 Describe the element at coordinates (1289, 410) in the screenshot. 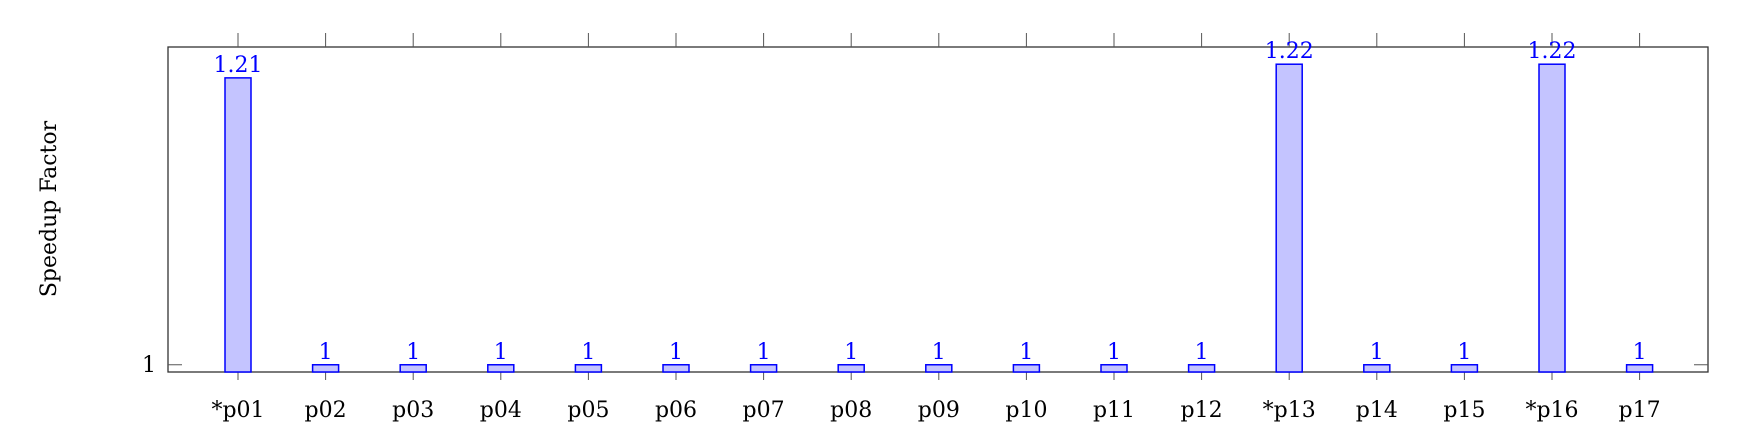

I see `x-tick-label: *p13` at that location.